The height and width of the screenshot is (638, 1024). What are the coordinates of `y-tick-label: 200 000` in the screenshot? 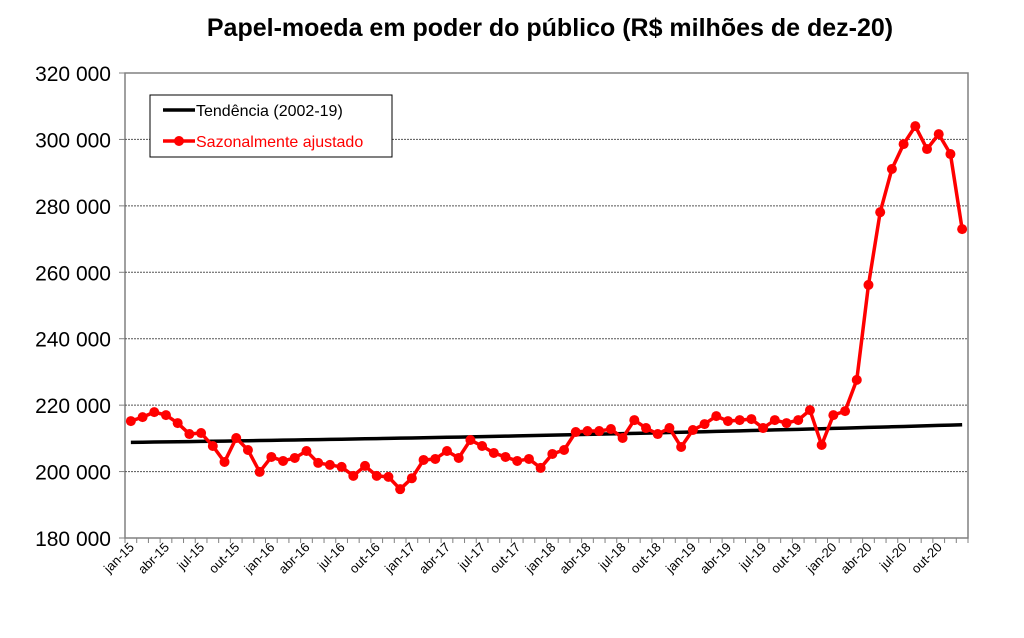 It's located at (73, 473).